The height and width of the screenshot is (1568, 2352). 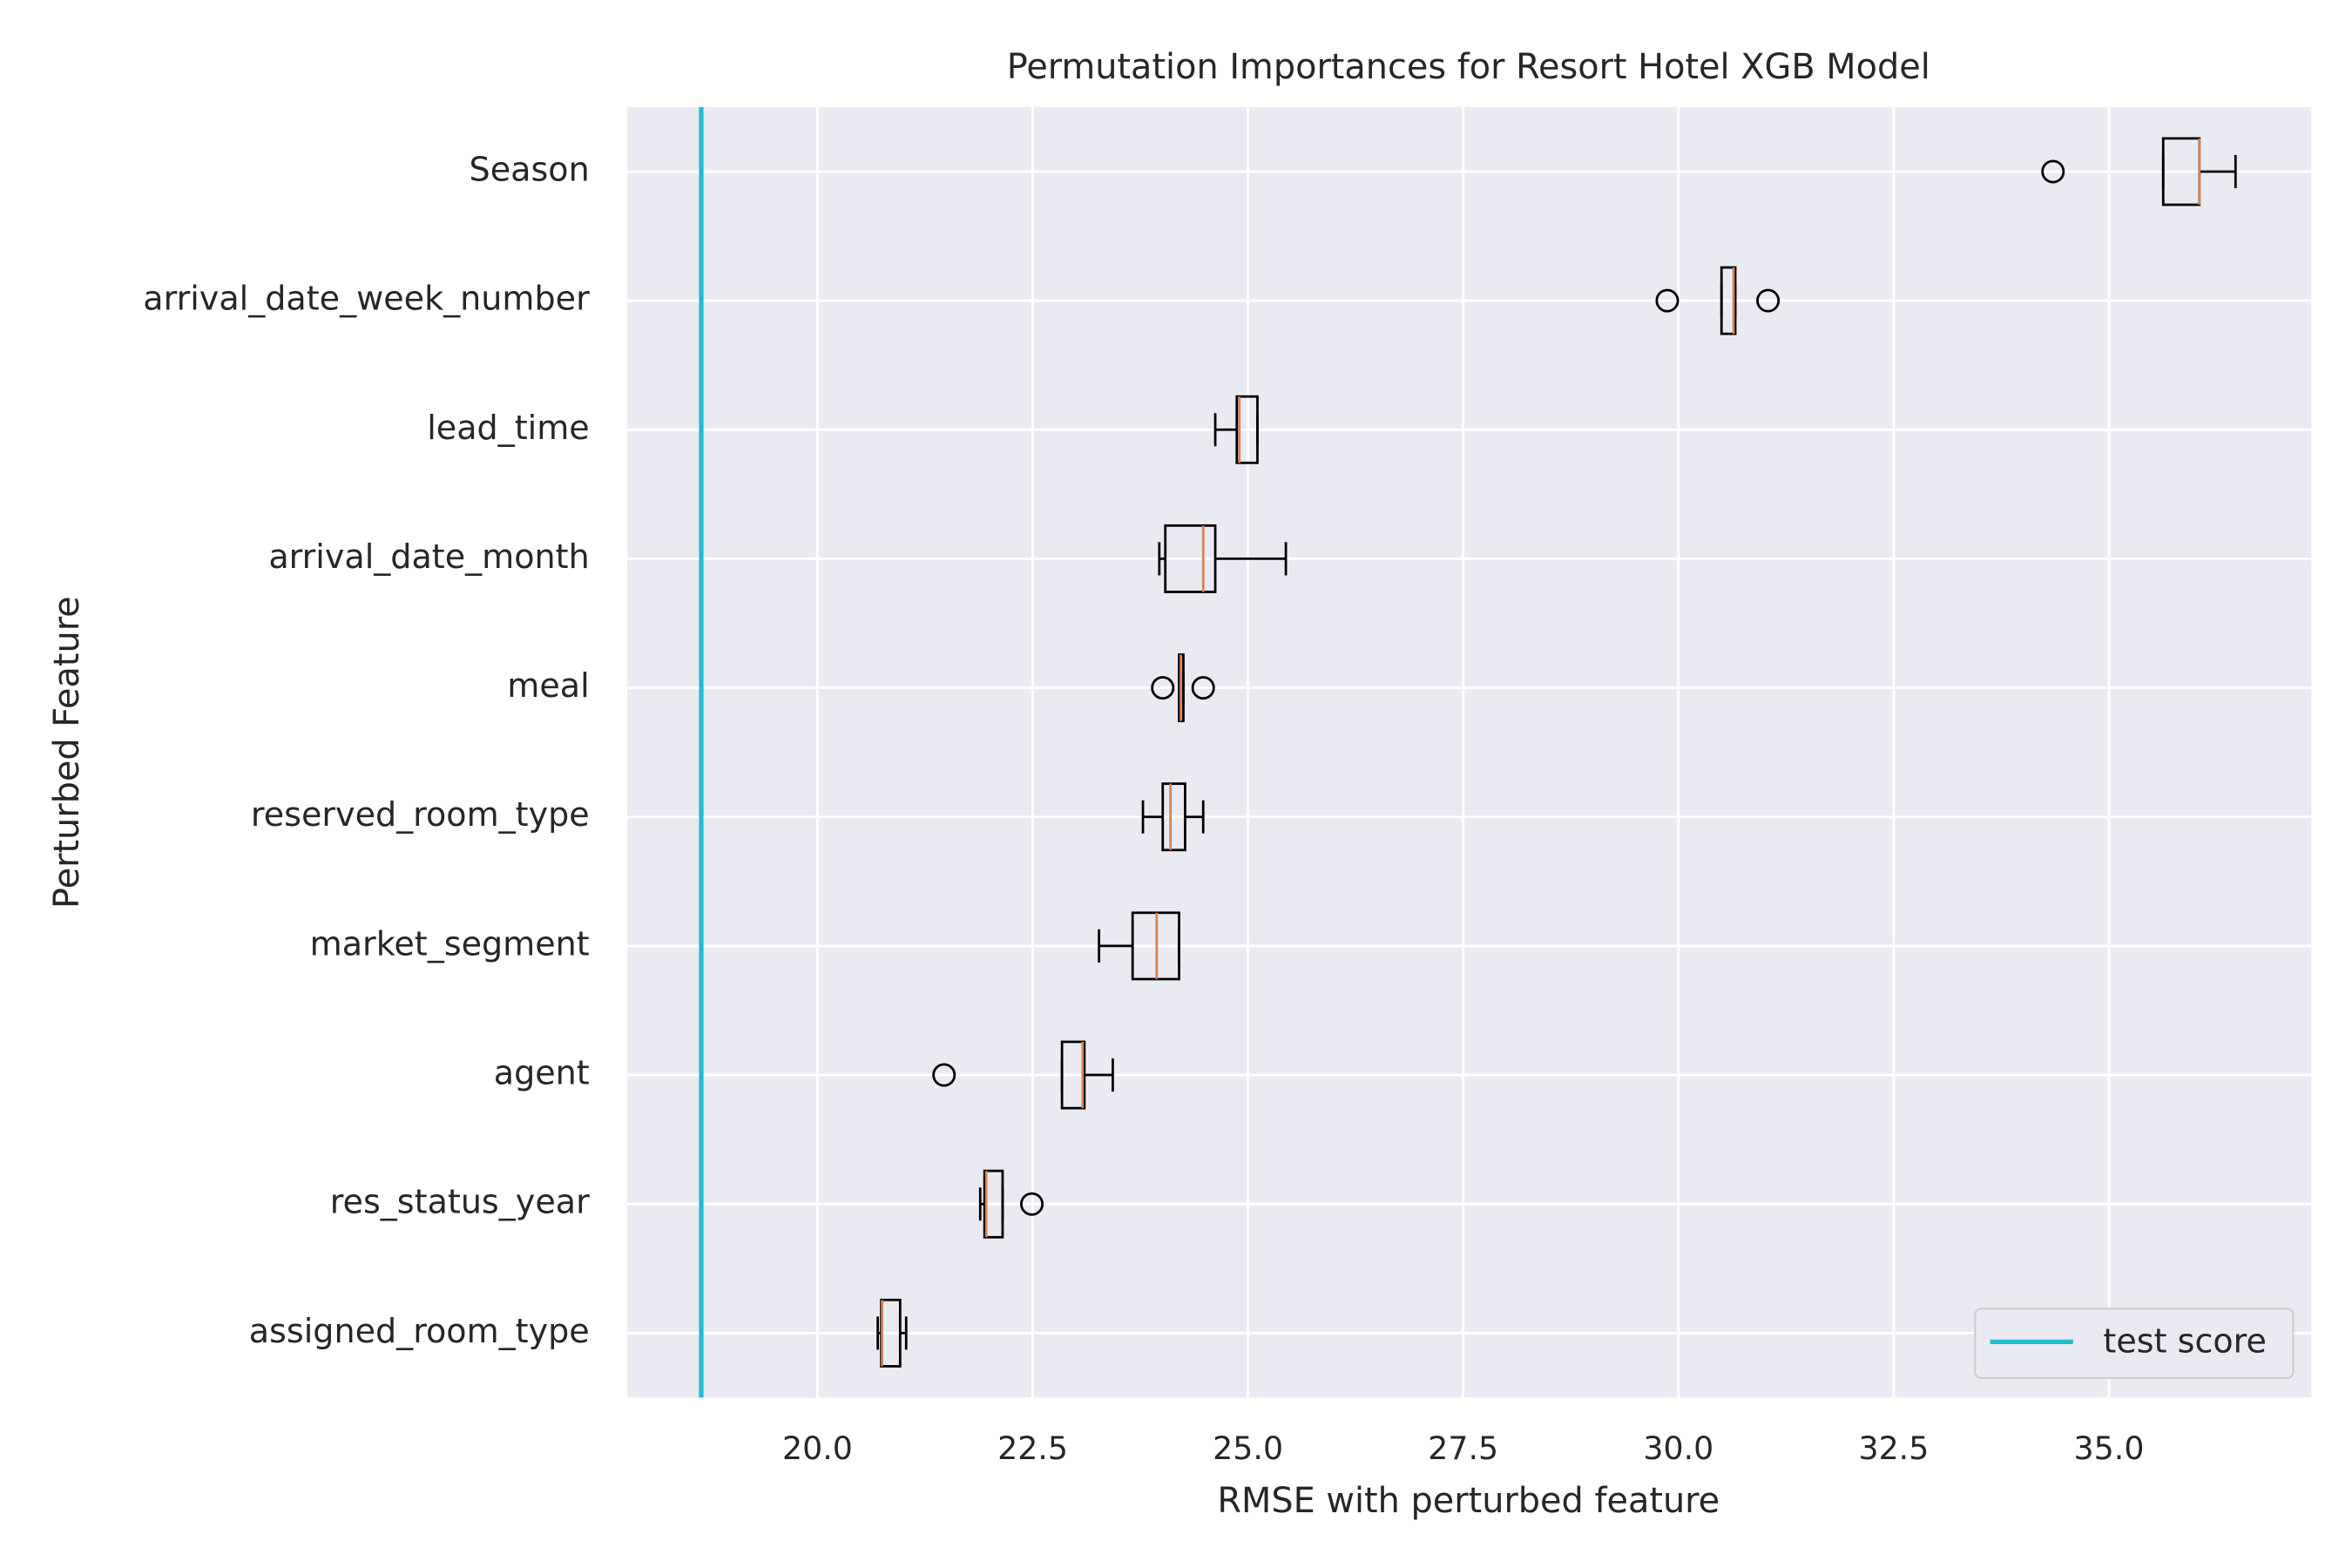 What do you see at coordinates (460, 1202) in the screenshot?
I see `y-tick-label: res_status_year` at bounding box center [460, 1202].